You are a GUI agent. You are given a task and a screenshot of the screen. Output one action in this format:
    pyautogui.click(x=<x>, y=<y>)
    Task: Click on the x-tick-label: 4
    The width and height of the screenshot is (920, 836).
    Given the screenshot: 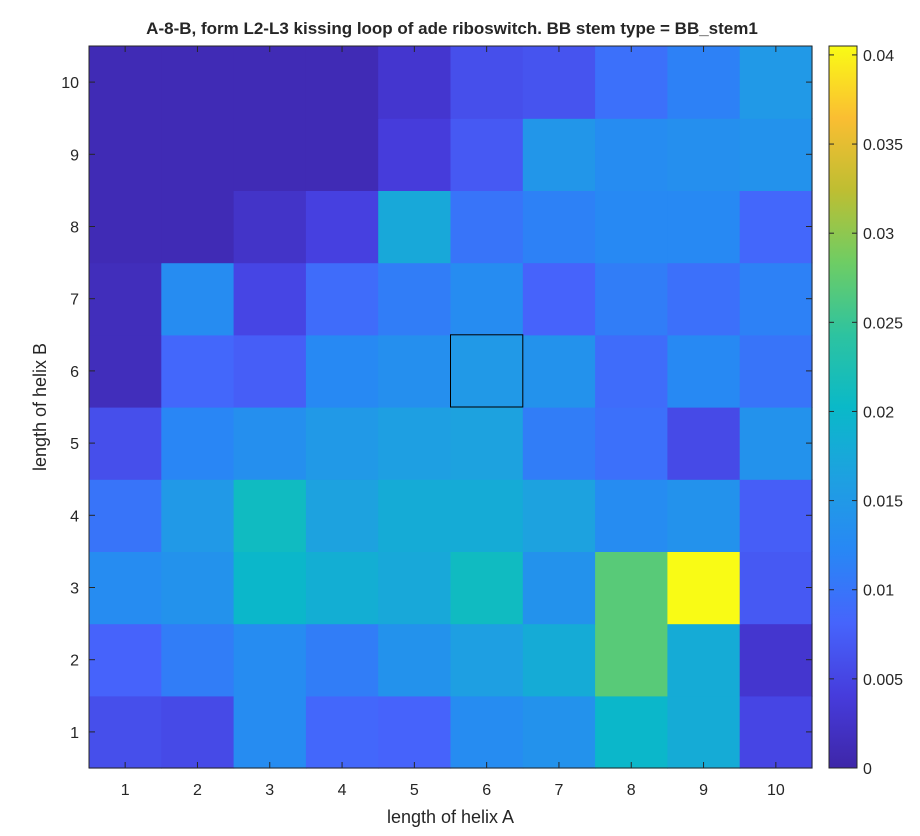 What is the action you would take?
    pyautogui.click(x=342, y=790)
    